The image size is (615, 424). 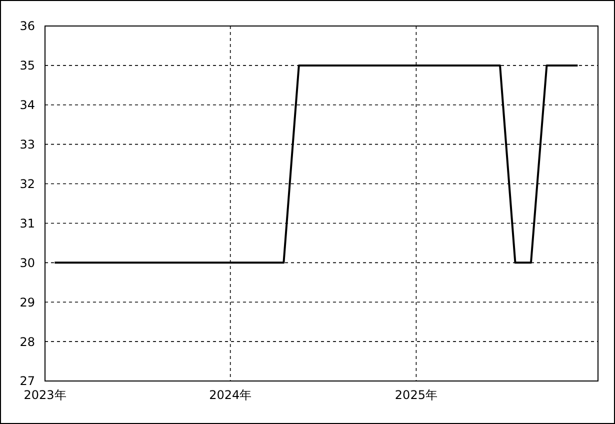 I want to click on y-tick-label: 27, so click(x=27, y=381).